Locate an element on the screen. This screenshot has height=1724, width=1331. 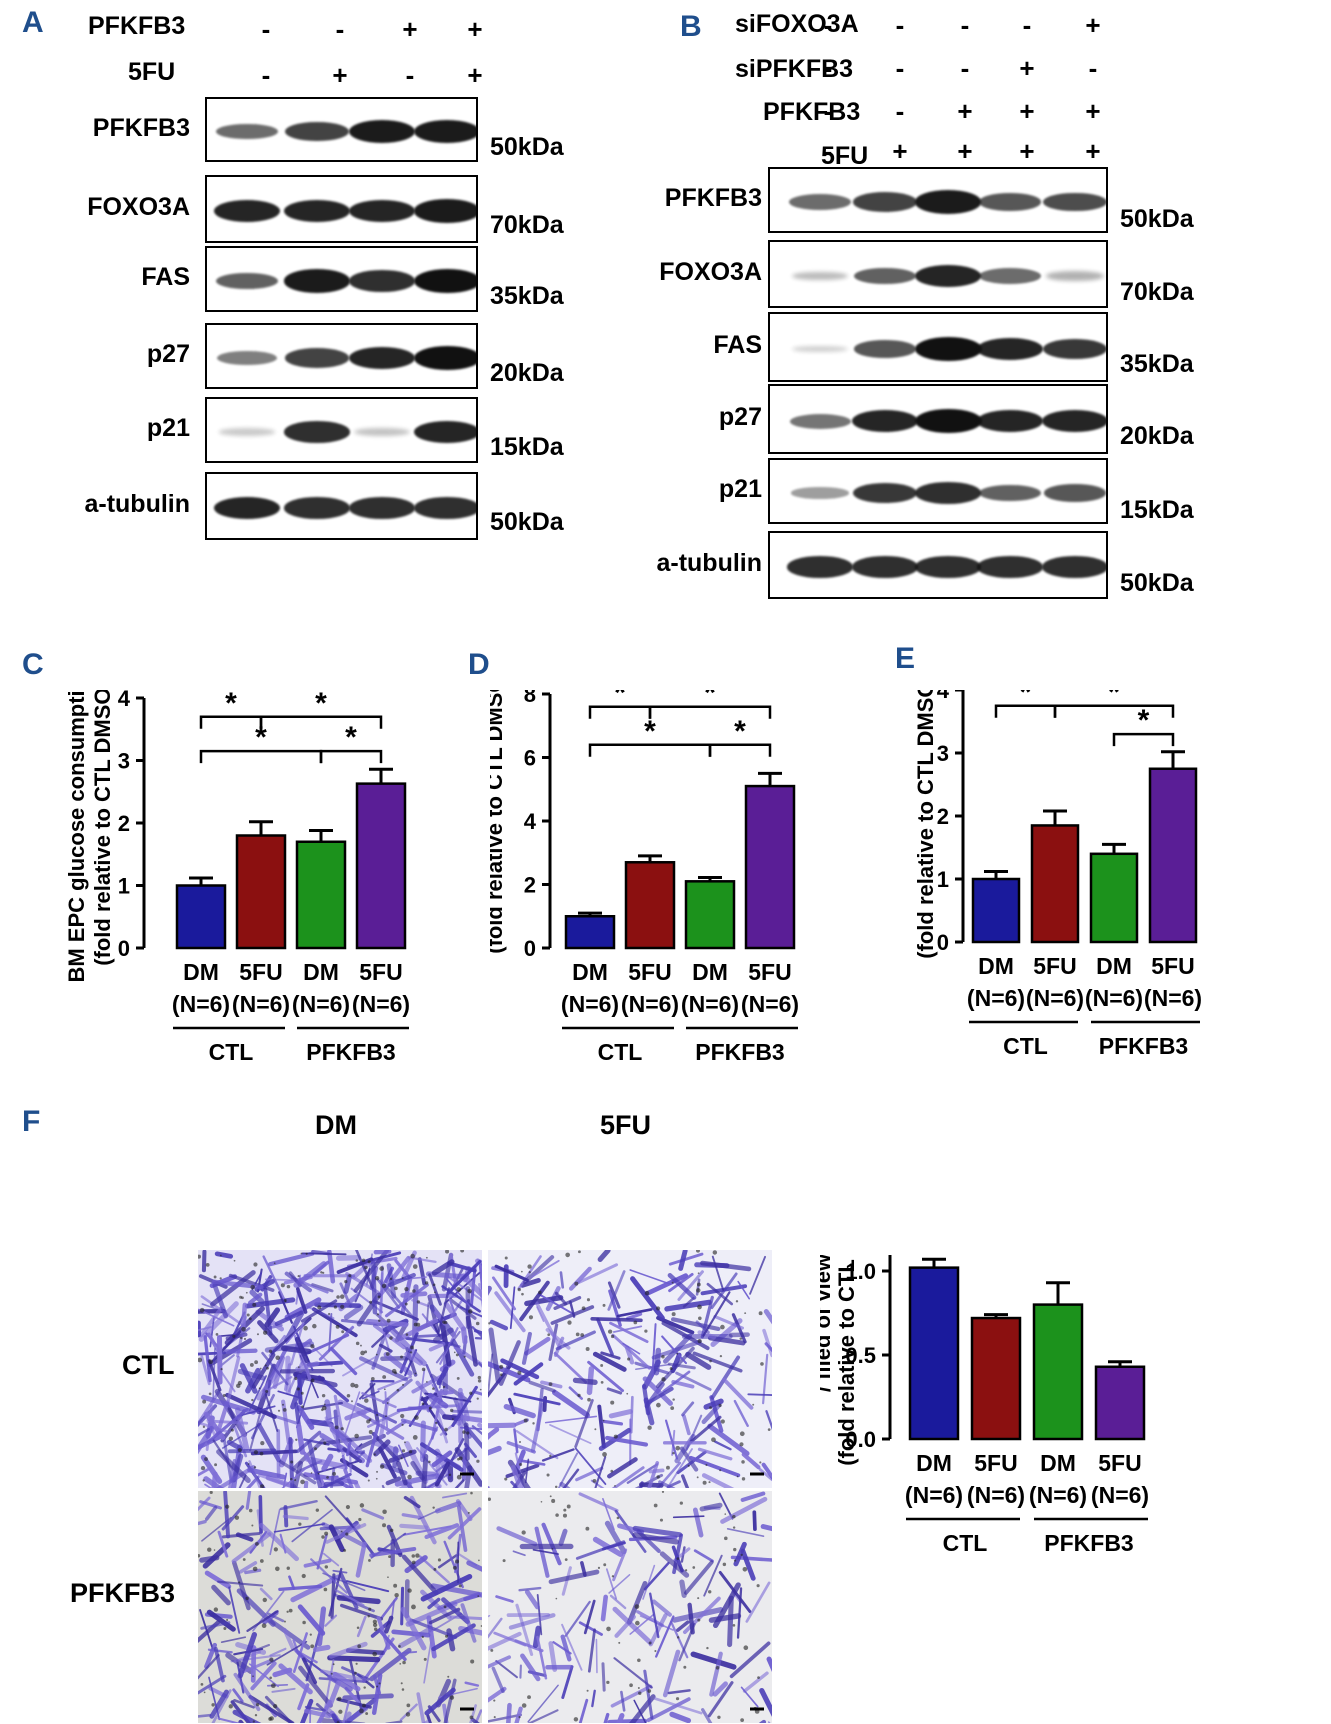
kda-marker: 15kDa is located at coordinates (527, 447).